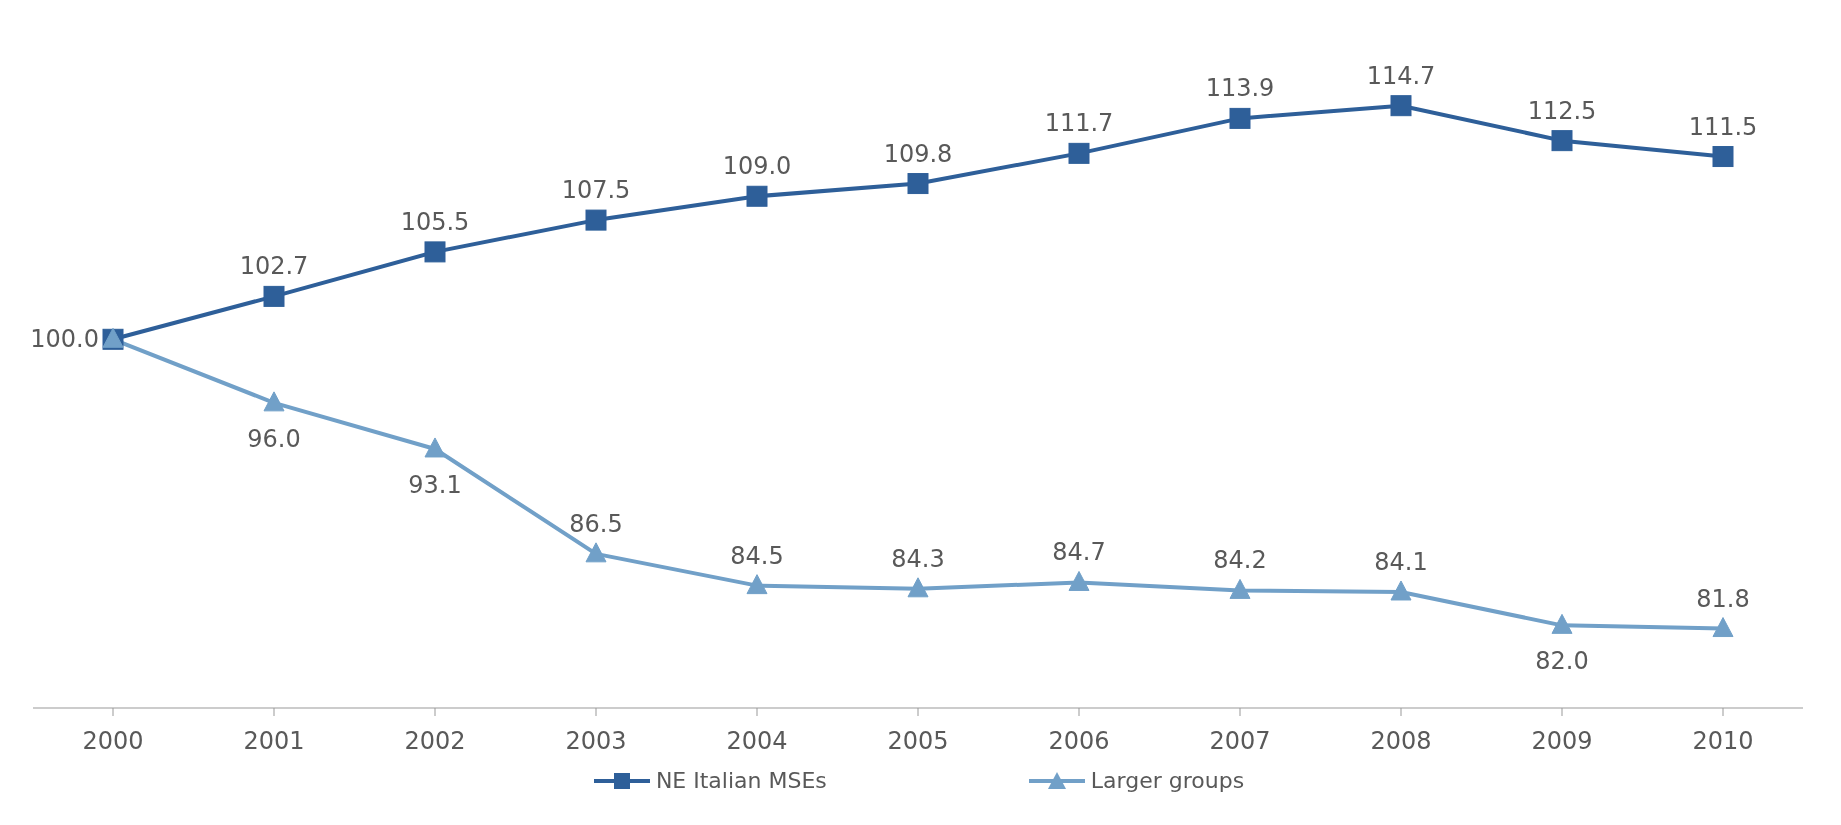  I want to click on x-tick-label: 2001, so click(274, 741).